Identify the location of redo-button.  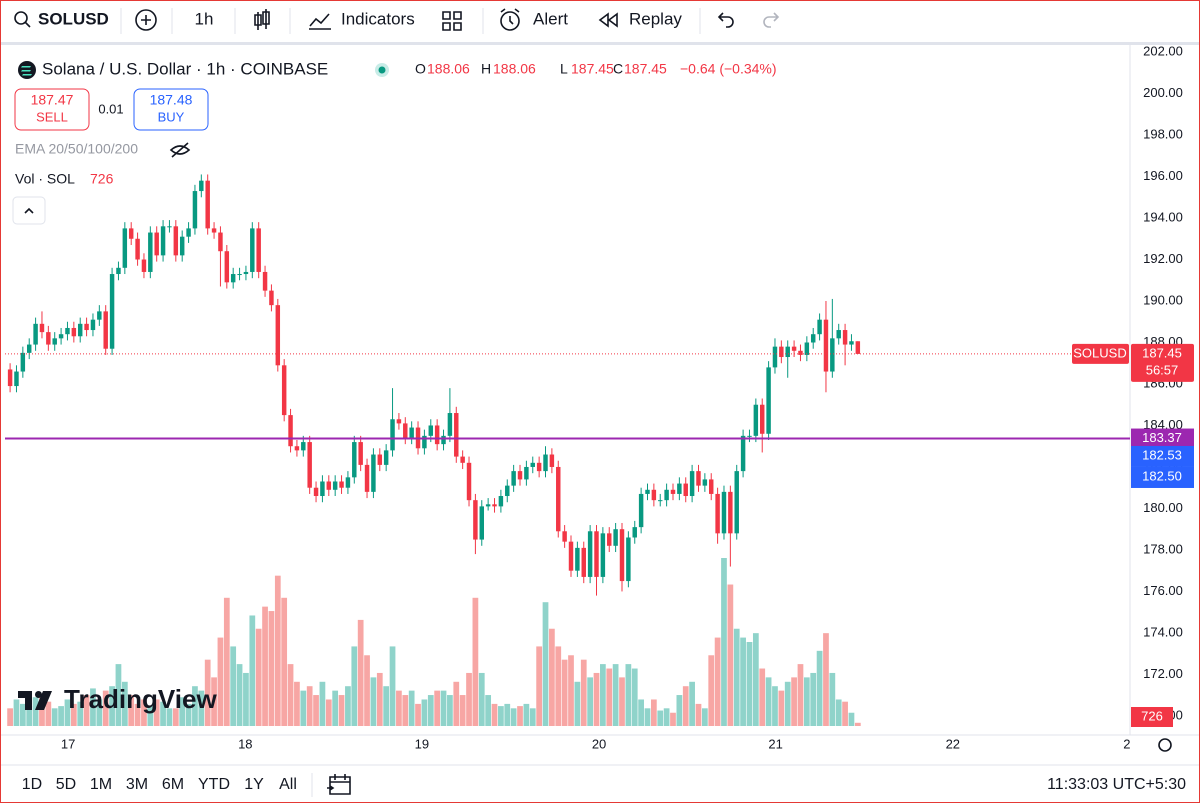
(771, 20).